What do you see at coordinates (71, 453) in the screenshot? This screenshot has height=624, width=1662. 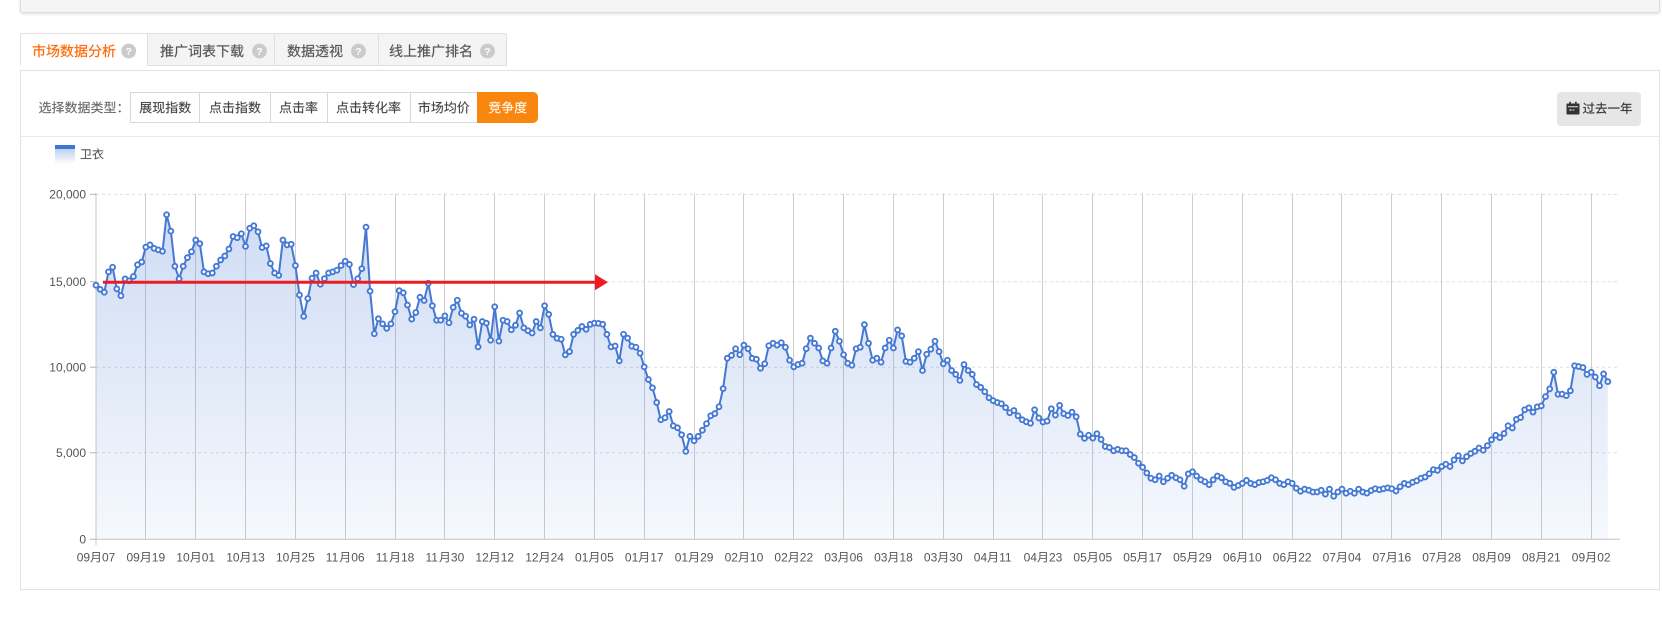 I see `svg-text: 5,000` at bounding box center [71, 453].